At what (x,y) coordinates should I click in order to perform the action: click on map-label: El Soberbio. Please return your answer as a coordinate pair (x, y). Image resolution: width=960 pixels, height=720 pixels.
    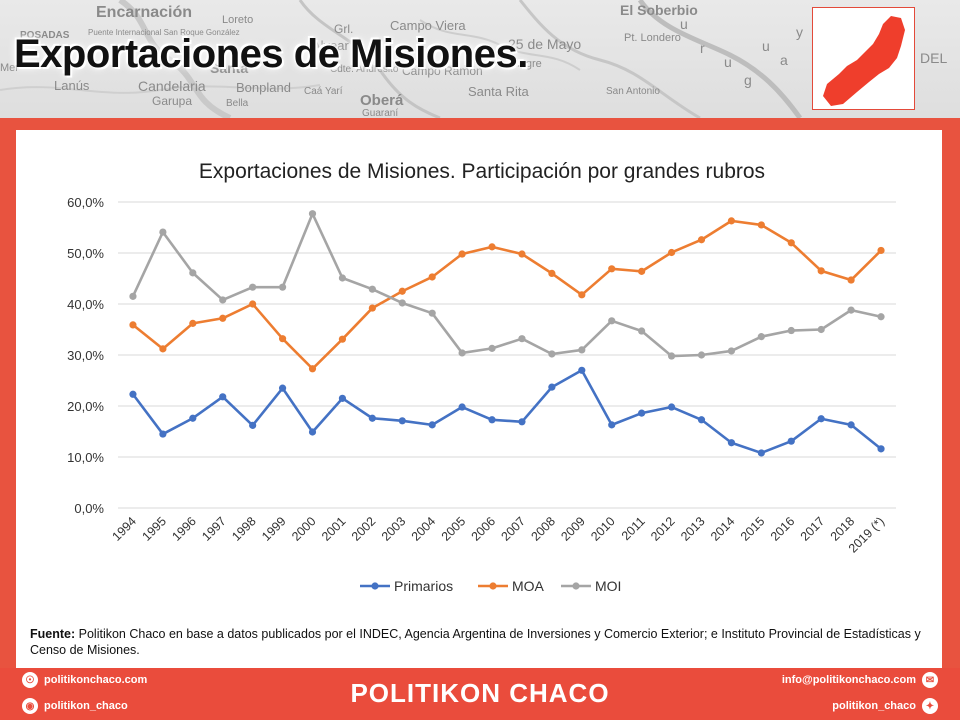
    Looking at the image, I should click on (659, 10).